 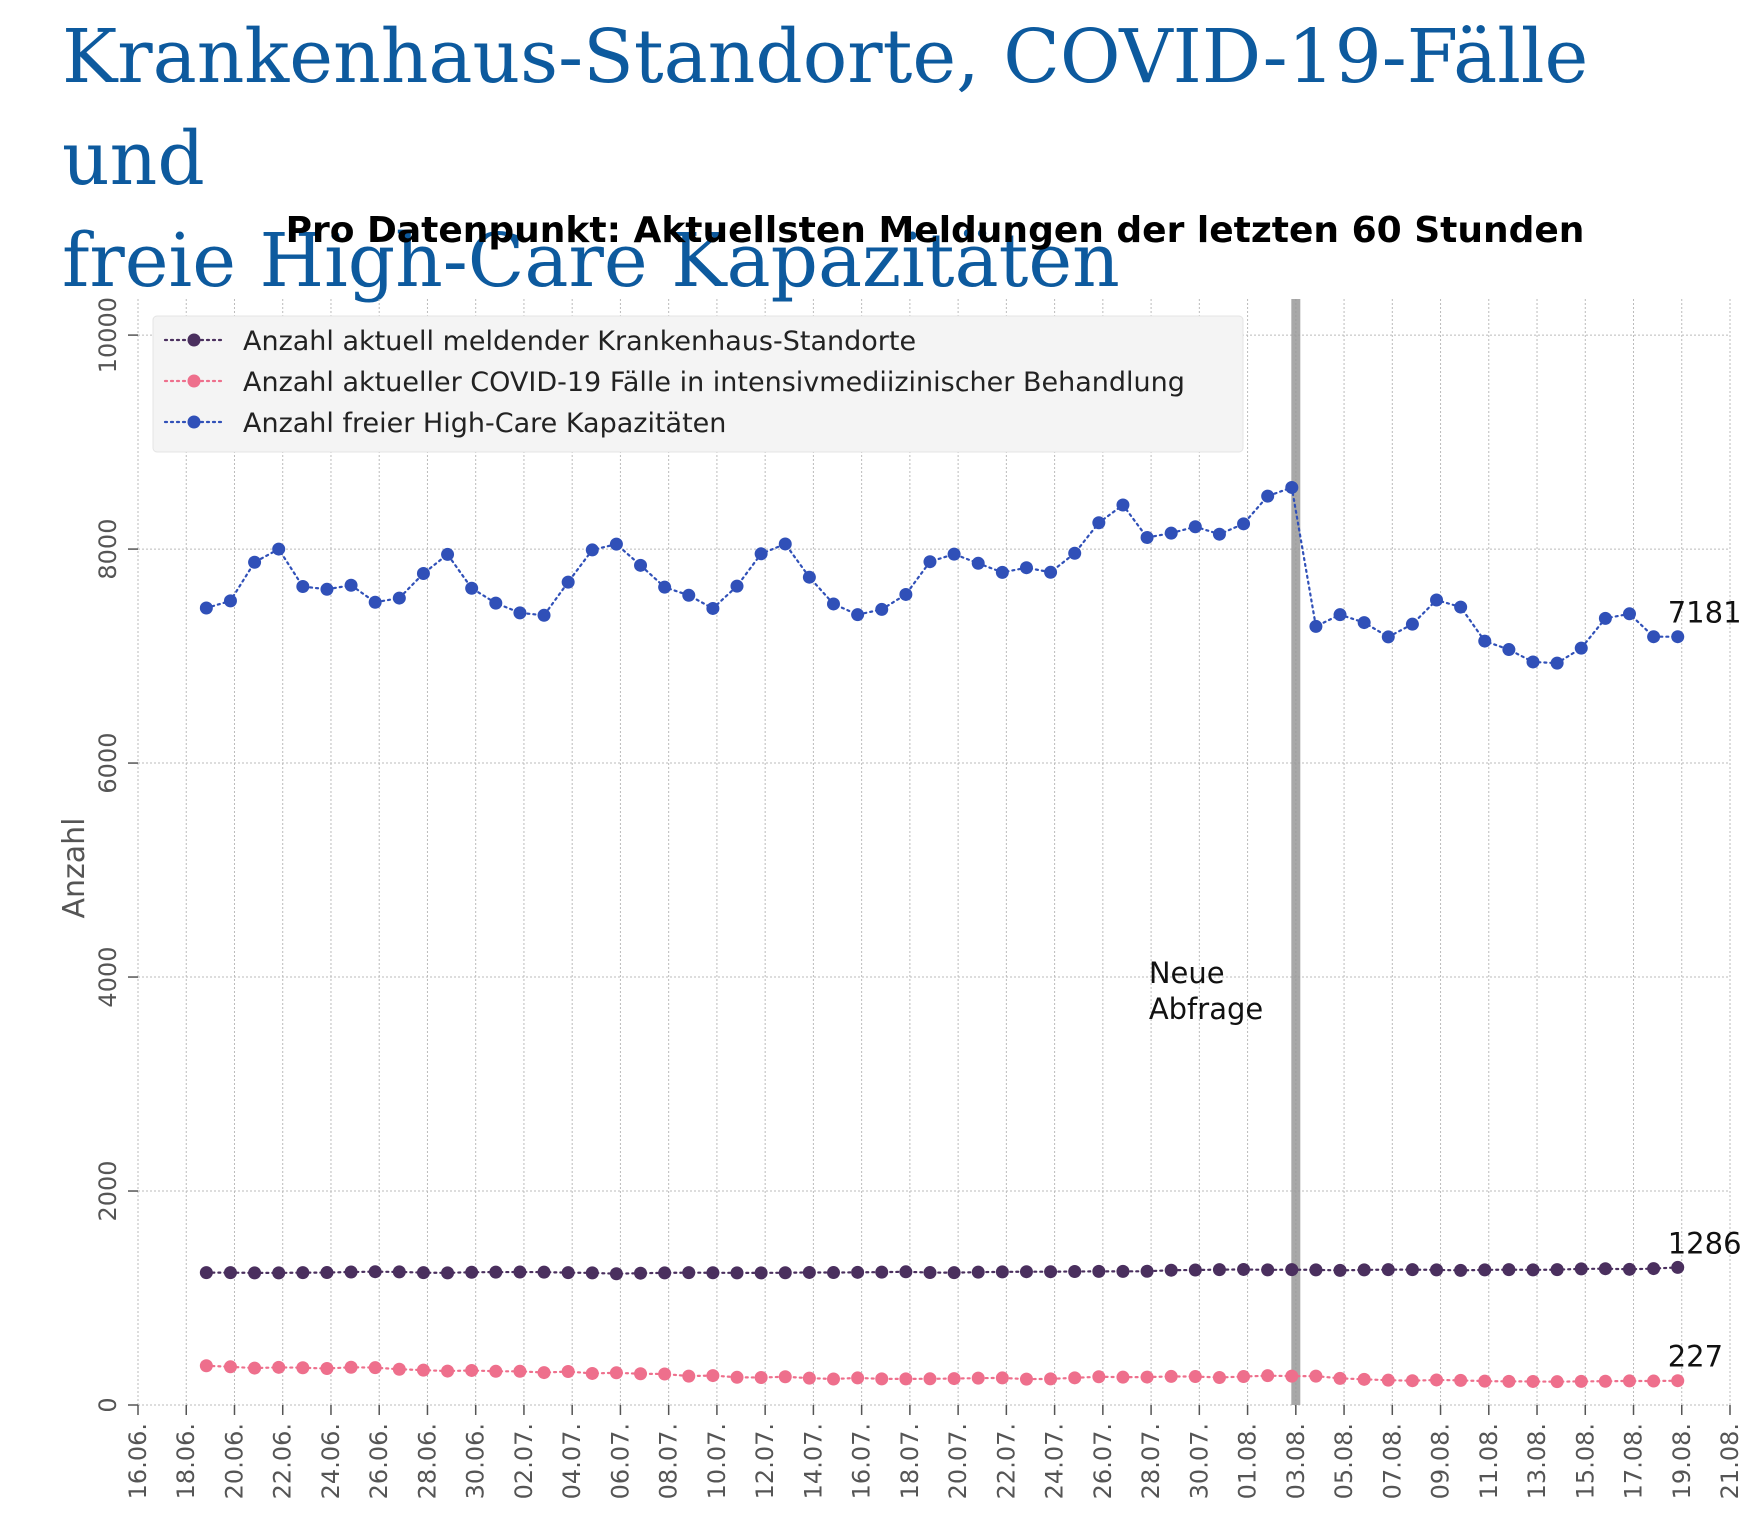 What do you see at coordinates (1151, 1461) in the screenshot?
I see `x-tick-label: 28.07.` at bounding box center [1151, 1461].